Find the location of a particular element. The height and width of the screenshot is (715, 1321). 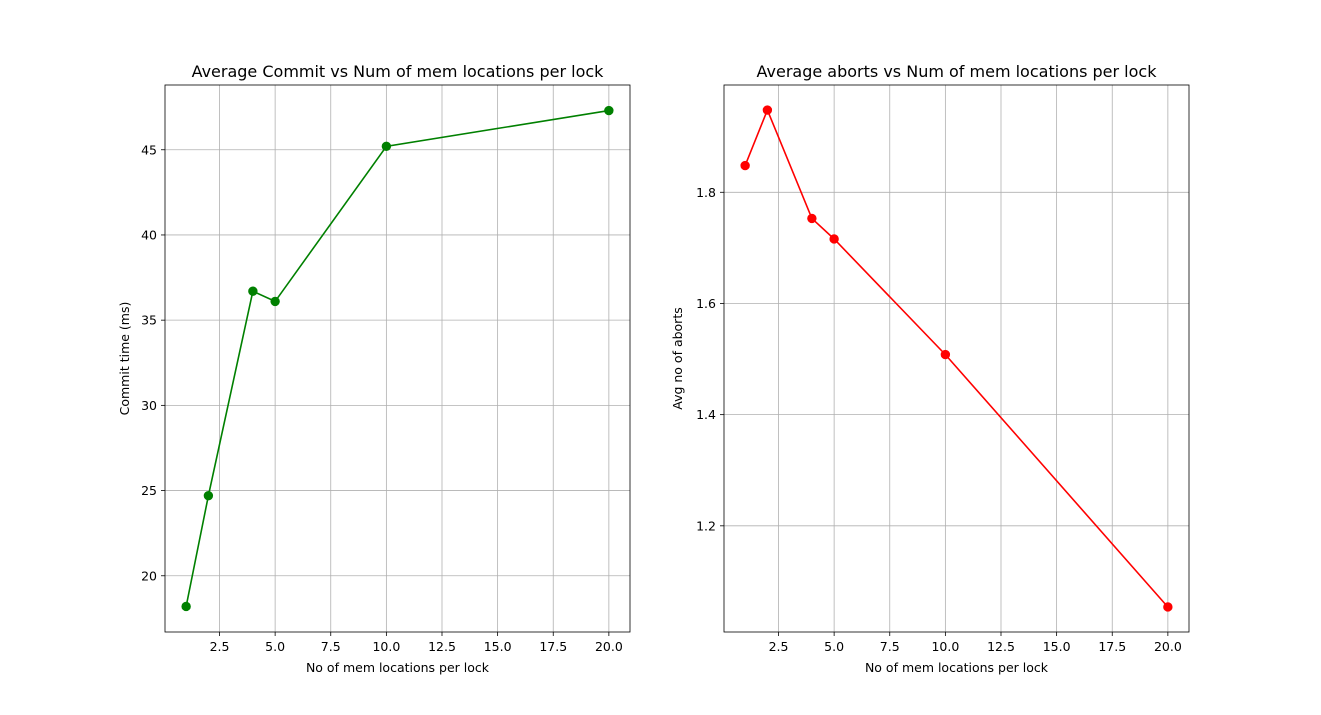

aborts-y-tick-label: 1.2 is located at coordinates (706, 525).